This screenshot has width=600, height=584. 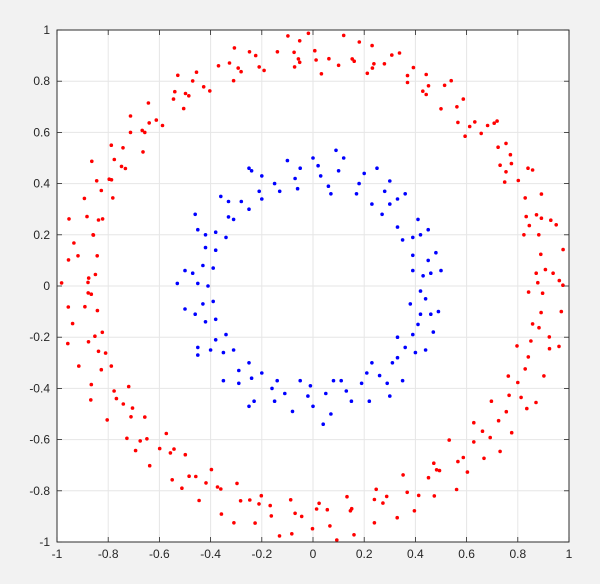 I want to click on x-tick-label: 0, so click(x=313, y=554).